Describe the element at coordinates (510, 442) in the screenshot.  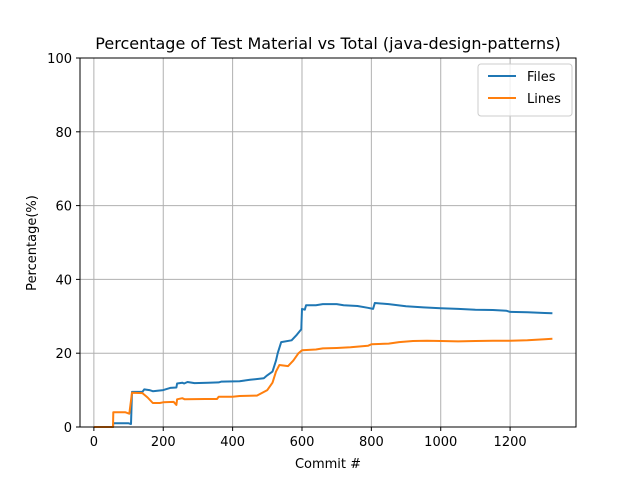
I see `x-tick-label: 1200` at that location.